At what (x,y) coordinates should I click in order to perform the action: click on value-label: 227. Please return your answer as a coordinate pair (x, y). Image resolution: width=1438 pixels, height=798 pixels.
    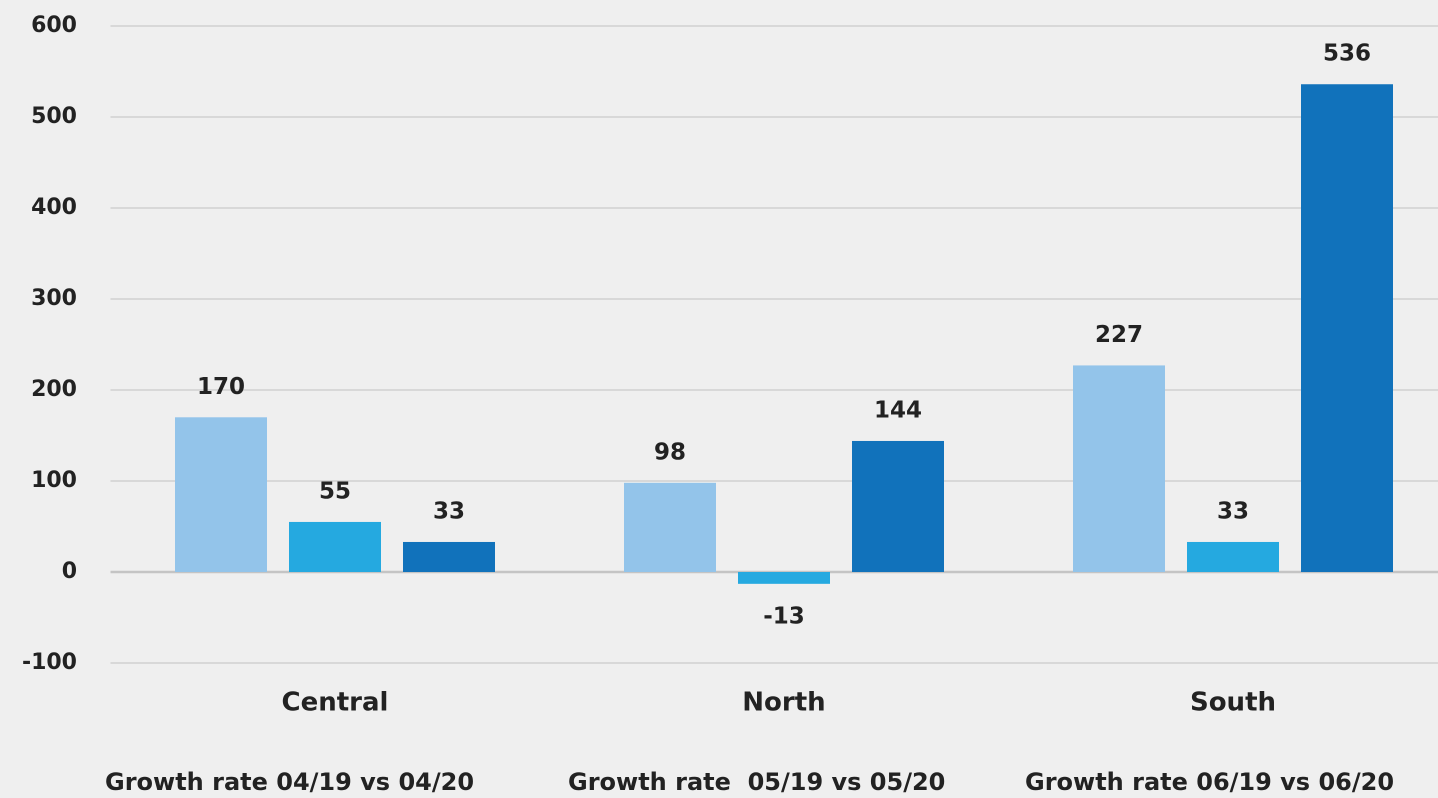
    Looking at the image, I should click on (1119, 335).